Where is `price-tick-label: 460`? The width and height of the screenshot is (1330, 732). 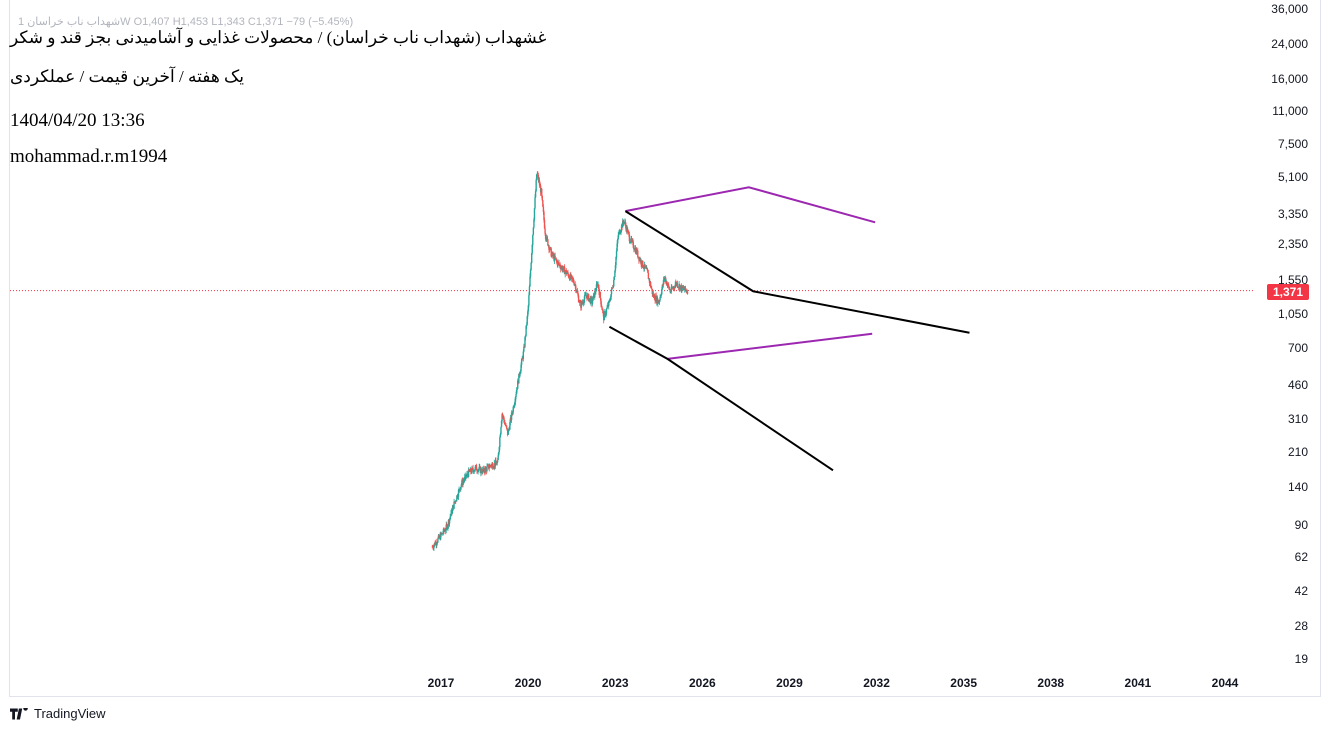 price-tick-label: 460 is located at coordinates (1297, 384).